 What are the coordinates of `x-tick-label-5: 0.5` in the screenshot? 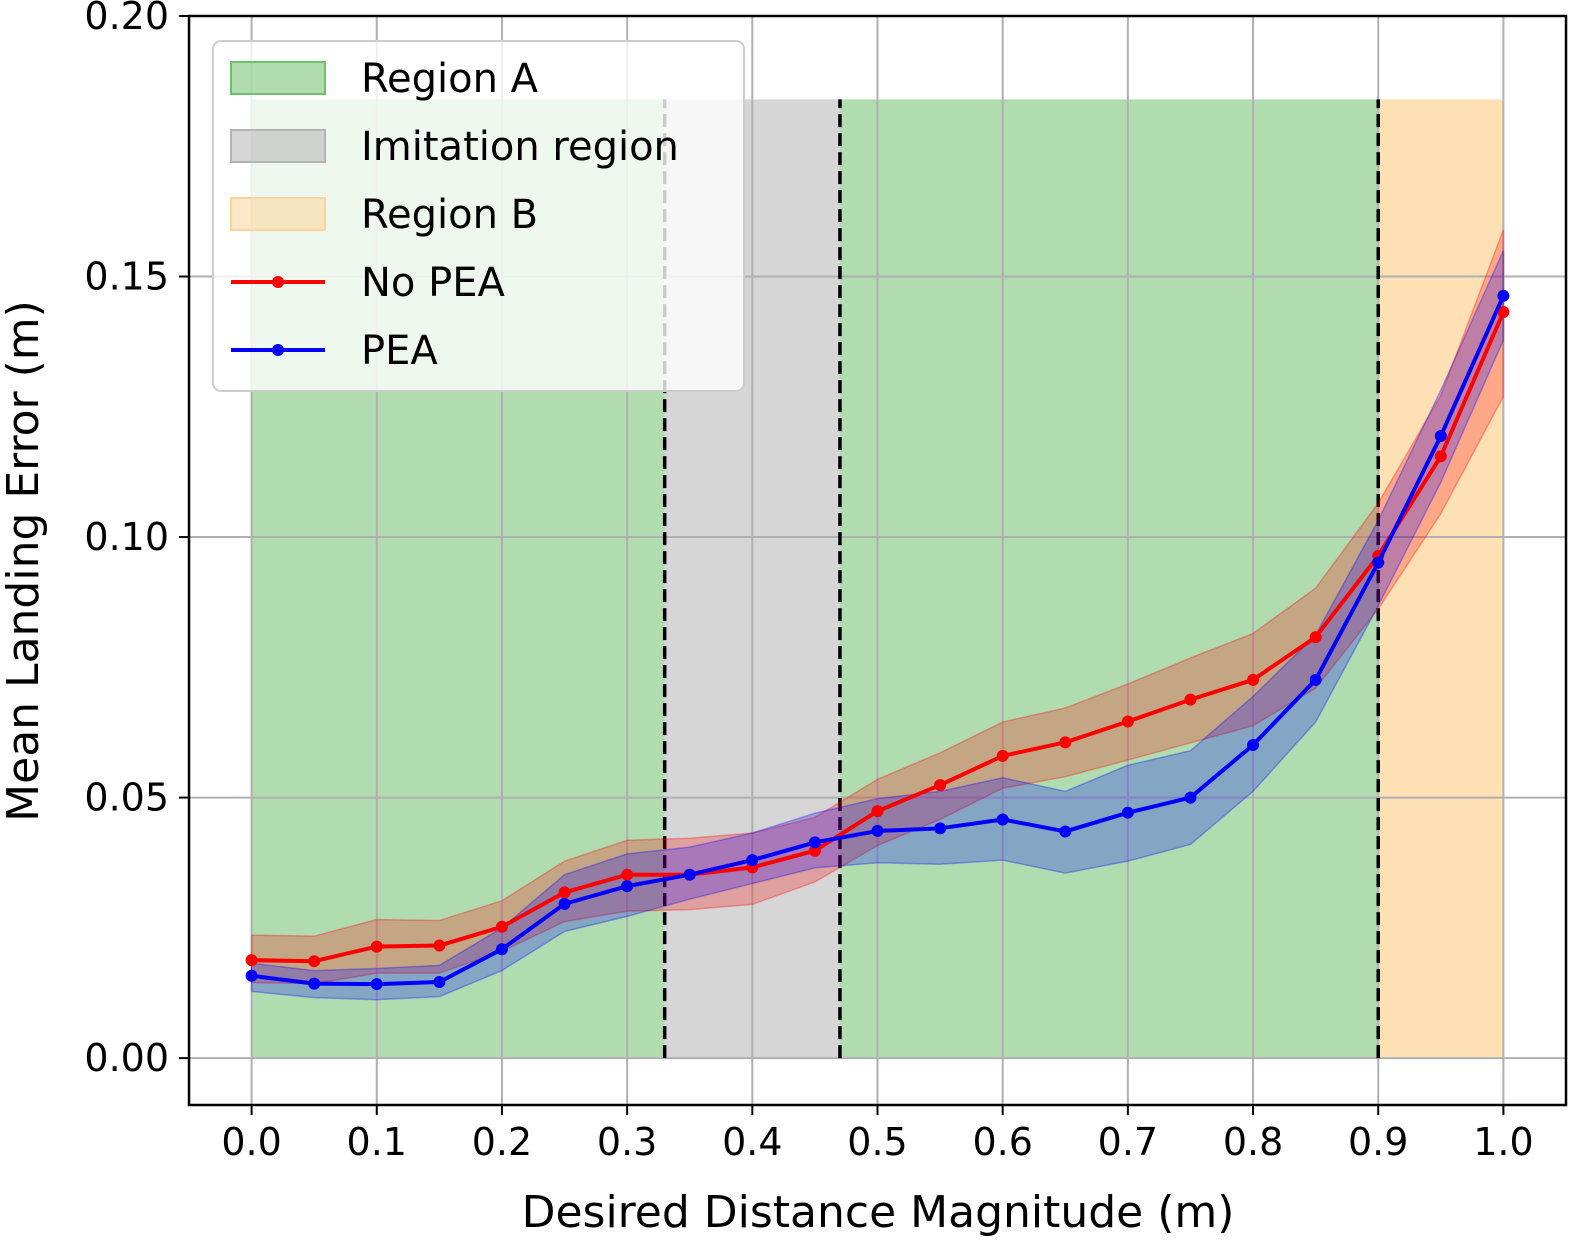 It's located at (877, 1142).